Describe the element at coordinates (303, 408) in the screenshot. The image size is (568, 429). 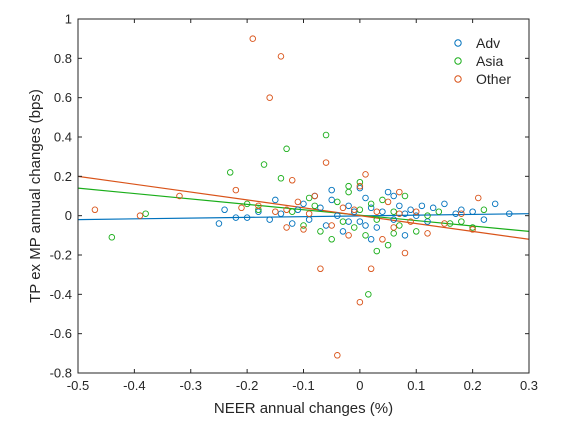
I see `x-axis-label: NEER annual changes (%)` at that location.